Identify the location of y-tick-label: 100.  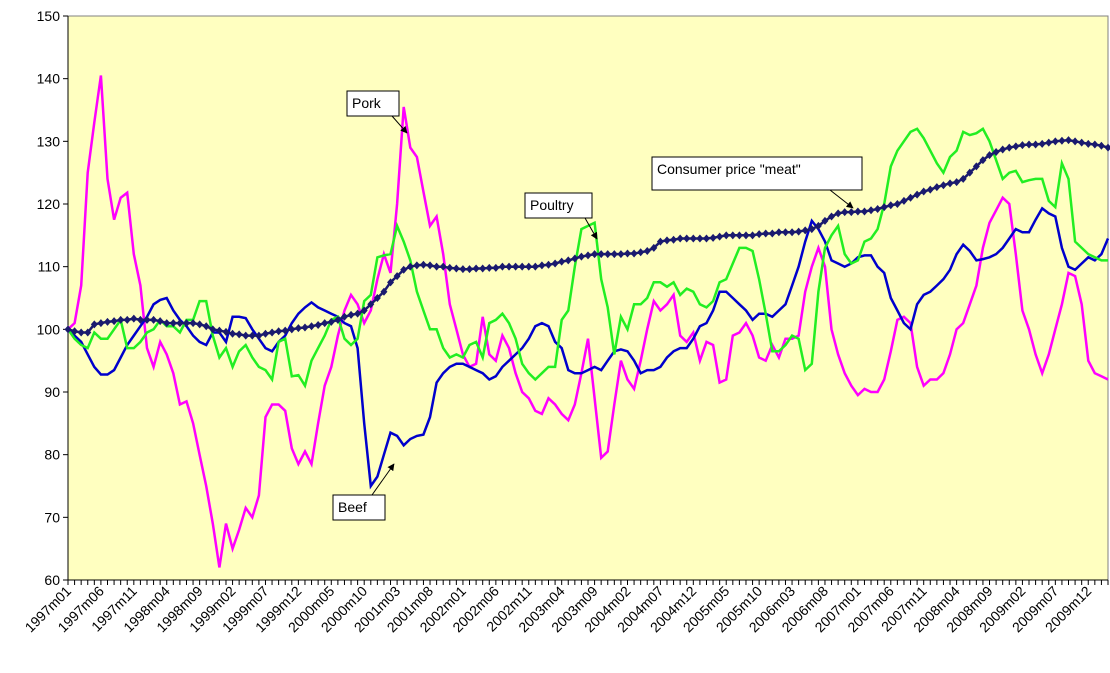
(49, 329).